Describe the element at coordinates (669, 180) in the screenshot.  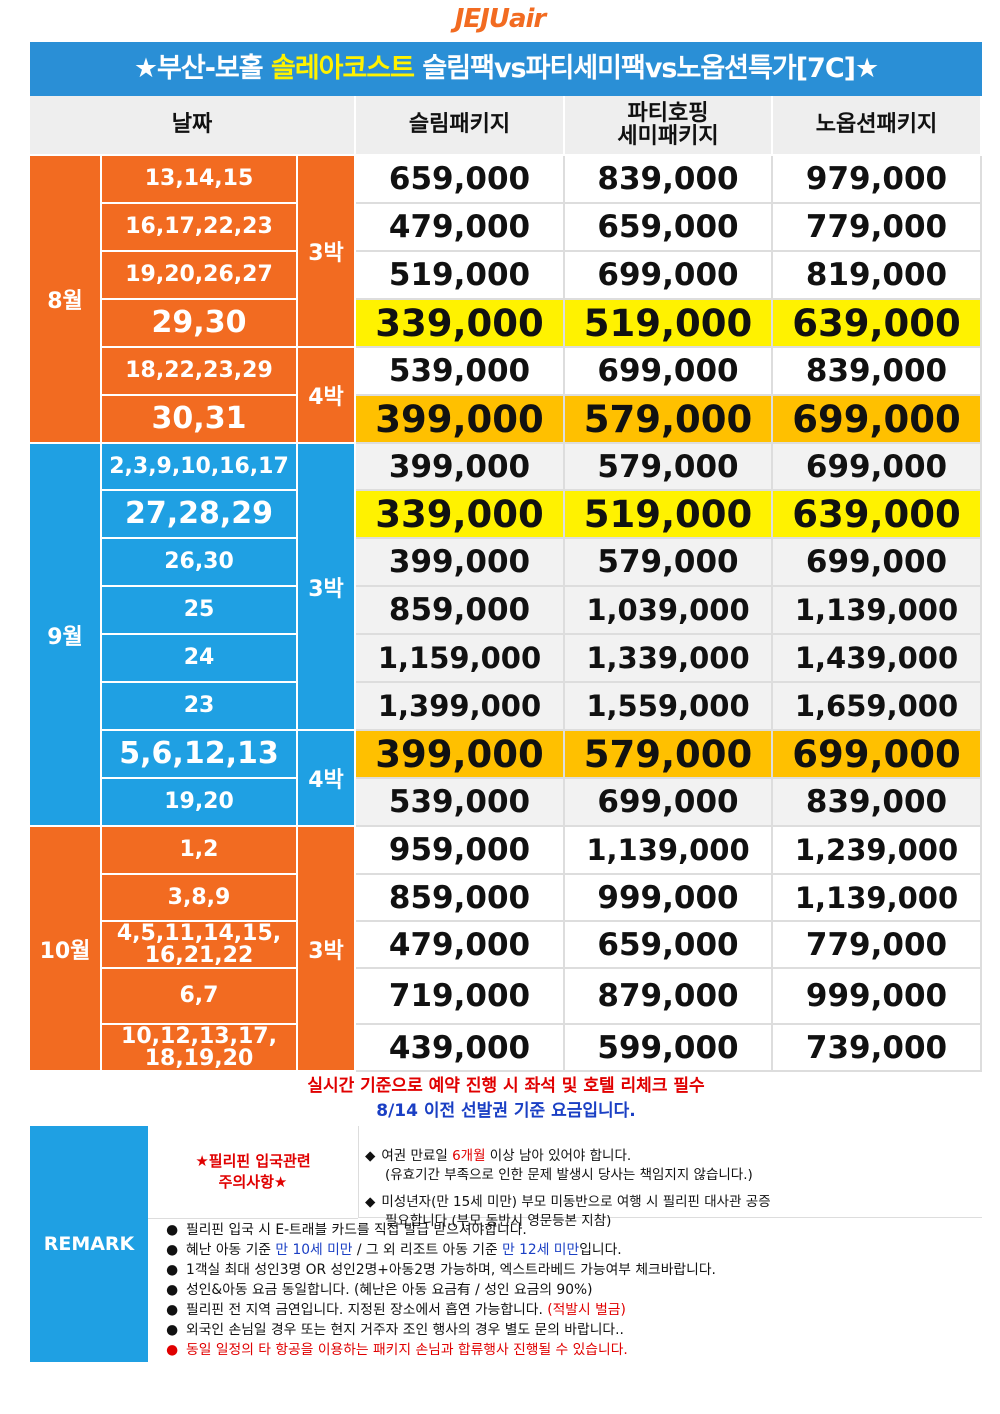
I see `price-party: 839,000` at that location.